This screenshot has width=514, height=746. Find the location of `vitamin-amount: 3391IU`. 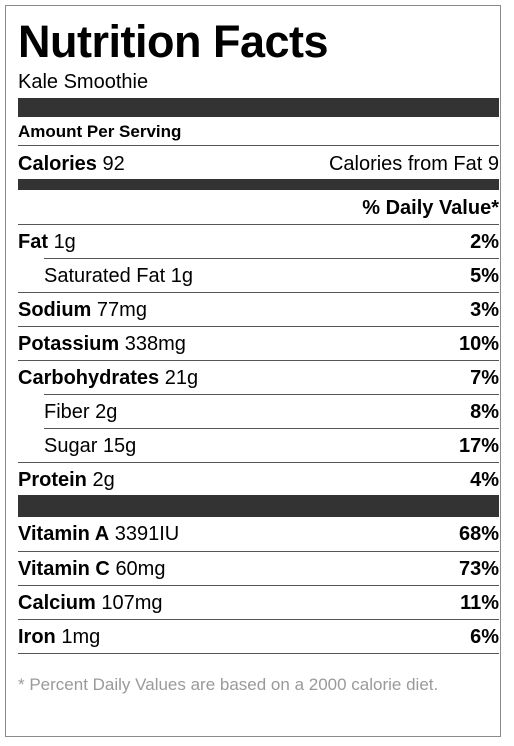

vitamin-amount: 3391IU is located at coordinates (147, 534).